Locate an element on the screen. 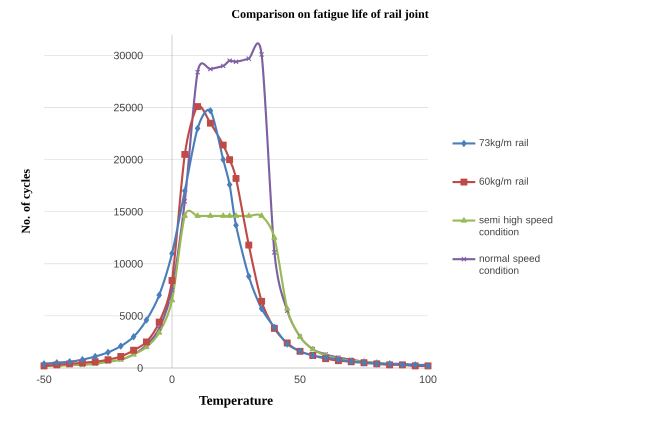 The height and width of the screenshot is (421, 646). y-tick-label: 25000 is located at coordinates (128, 108).